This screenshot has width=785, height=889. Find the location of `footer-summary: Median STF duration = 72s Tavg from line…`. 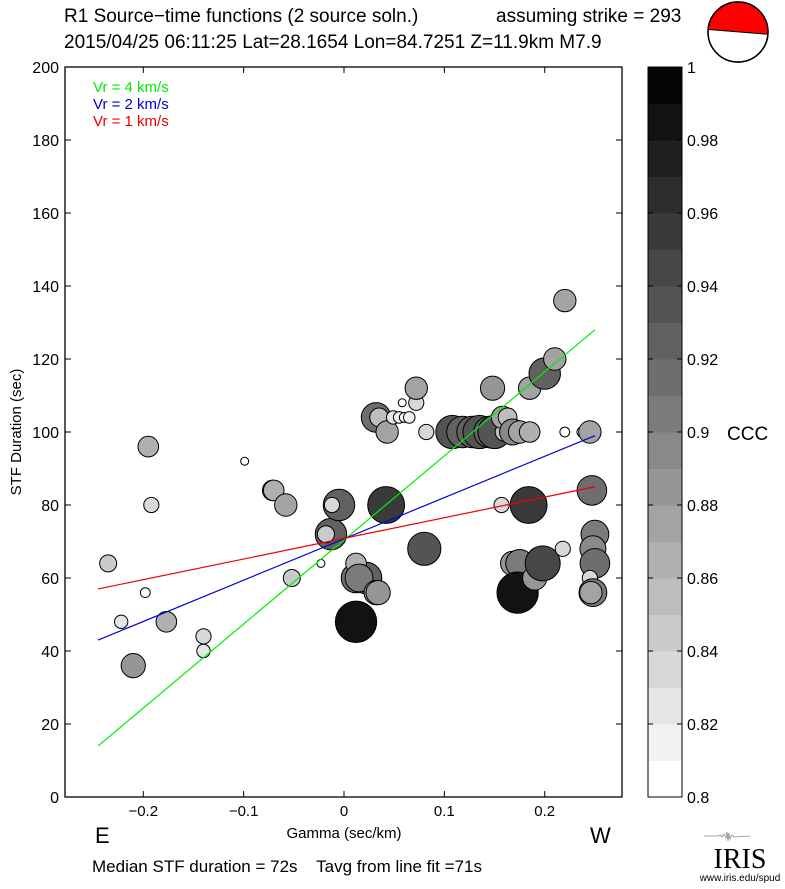

footer-summary: Median STF duration = 72s Tavg from line… is located at coordinates (287, 866).